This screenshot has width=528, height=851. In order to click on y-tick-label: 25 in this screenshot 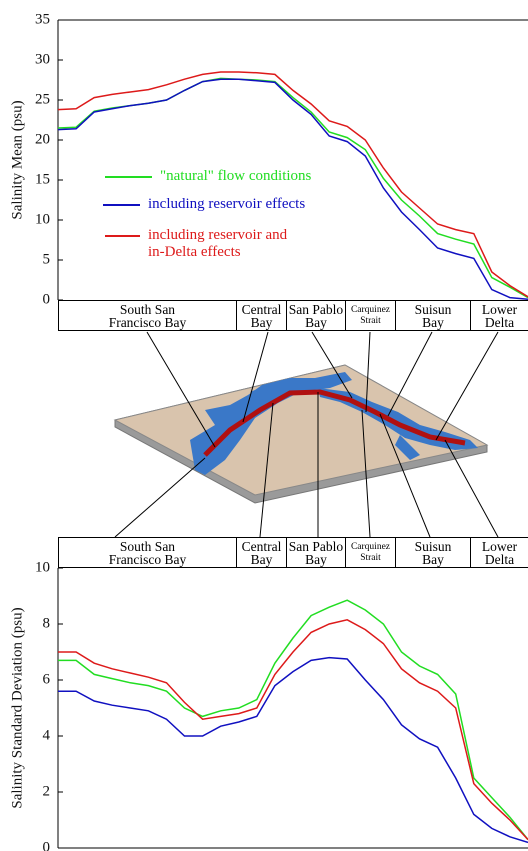, I will do `click(42, 99)`.